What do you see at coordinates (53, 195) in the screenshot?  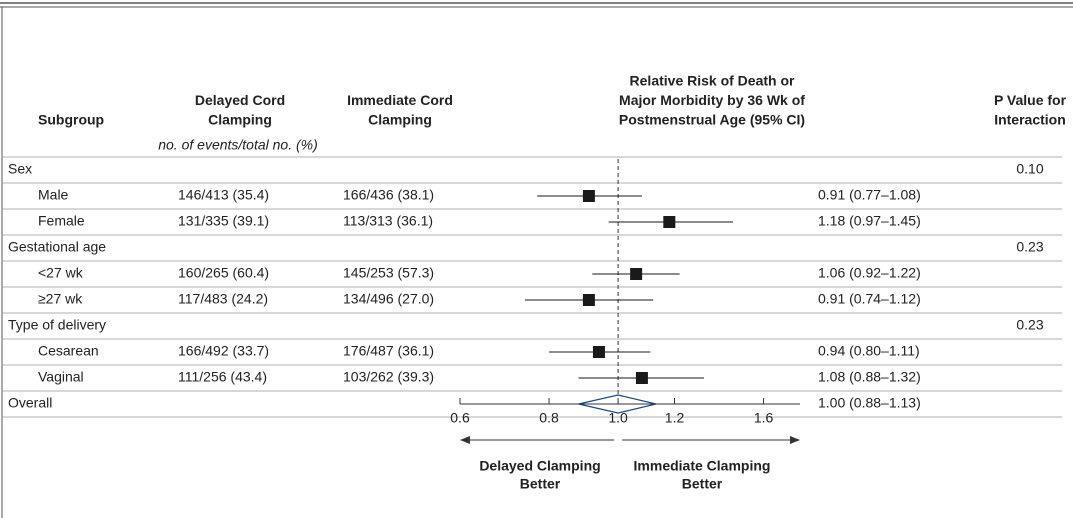 I see `row-label: Male` at bounding box center [53, 195].